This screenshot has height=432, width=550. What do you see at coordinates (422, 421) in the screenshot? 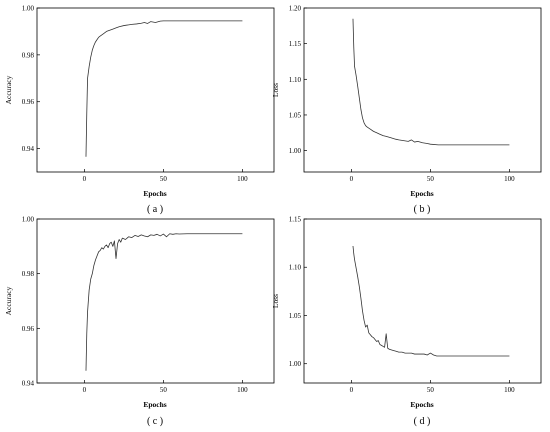
I see `panel-caption: ( d )` at bounding box center [422, 421].